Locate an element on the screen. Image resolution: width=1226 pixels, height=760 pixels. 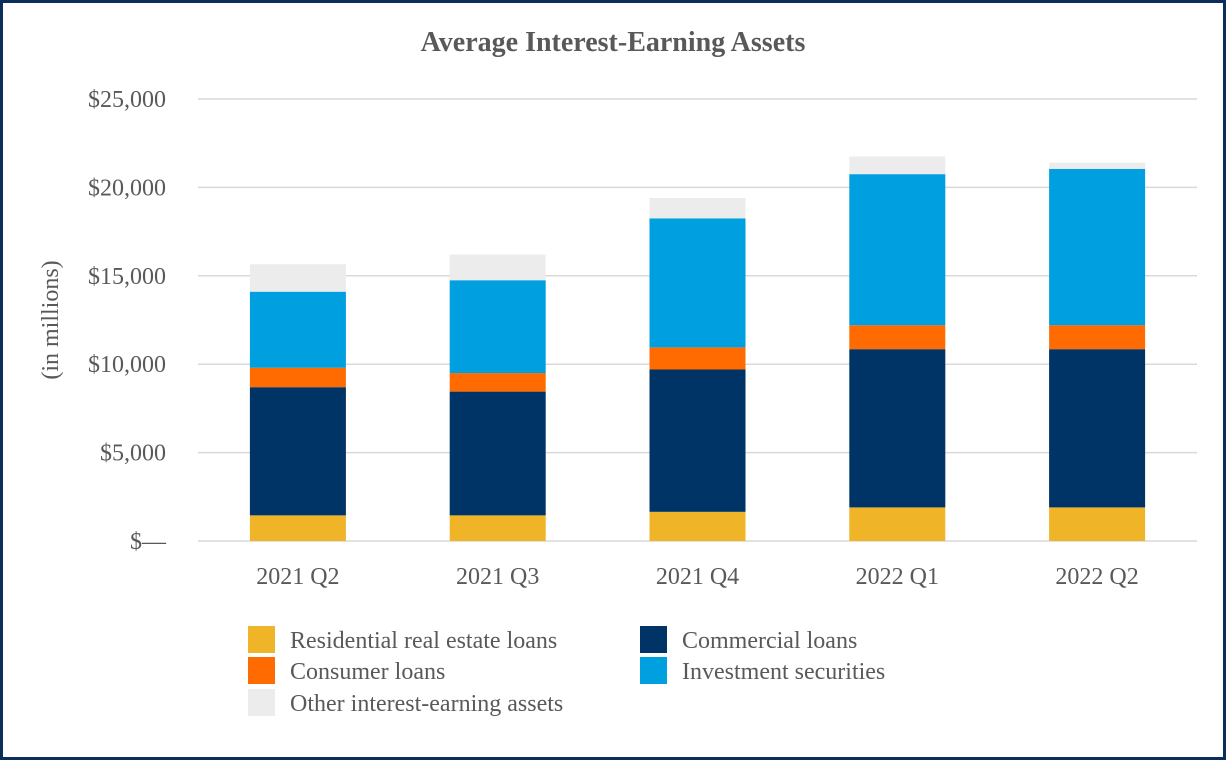
x-tick-label: 2021 Q4 is located at coordinates (697, 577).